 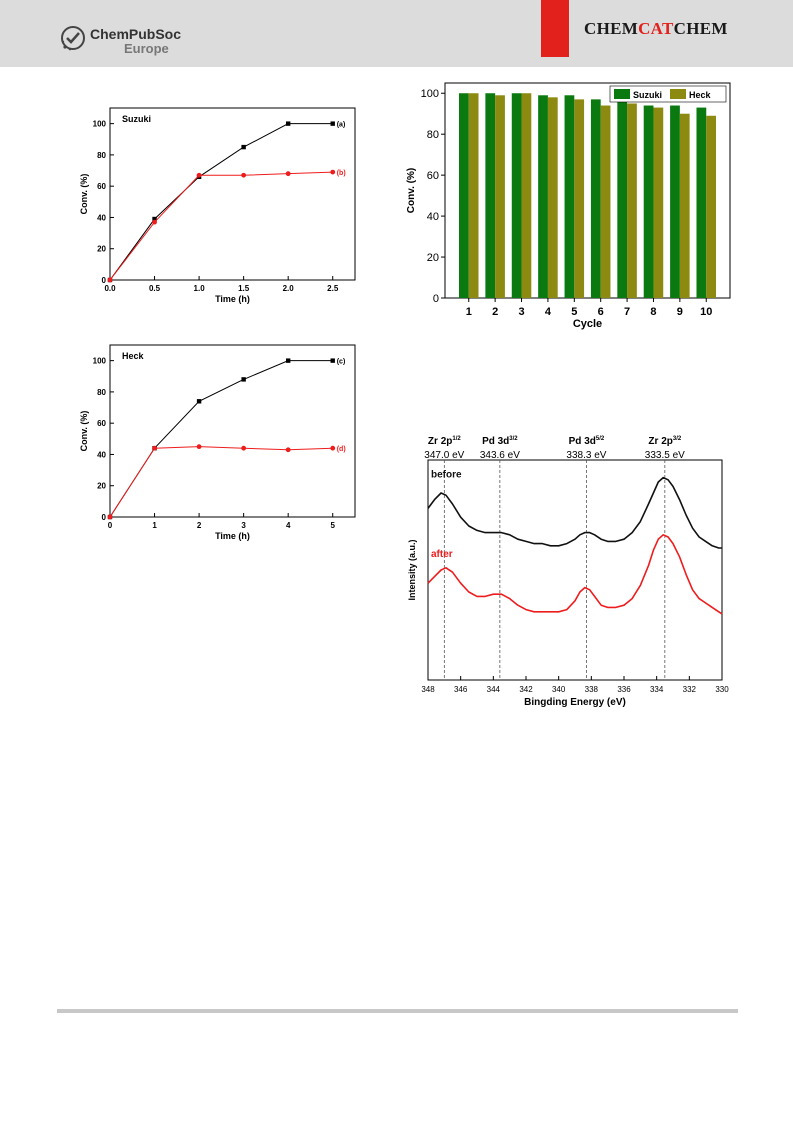 What do you see at coordinates (548, 312) in the screenshot?
I see `x-tick-label: 4` at bounding box center [548, 312].